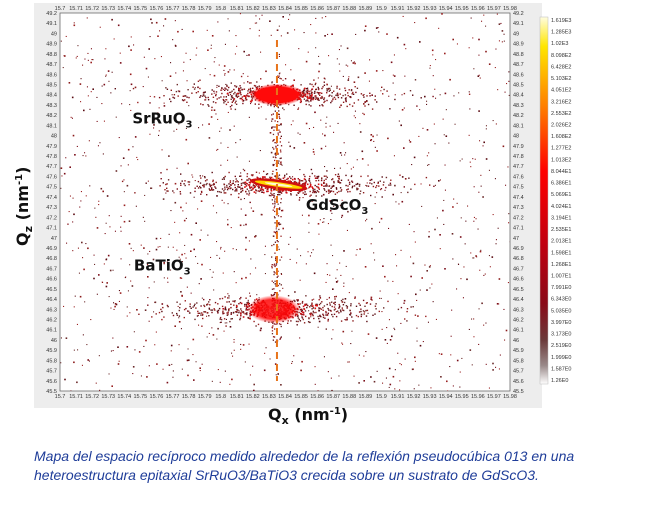 The height and width of the screenshot is (524, 665). I want to click on x-tick-top-11: 15.81, so click(237, 9).